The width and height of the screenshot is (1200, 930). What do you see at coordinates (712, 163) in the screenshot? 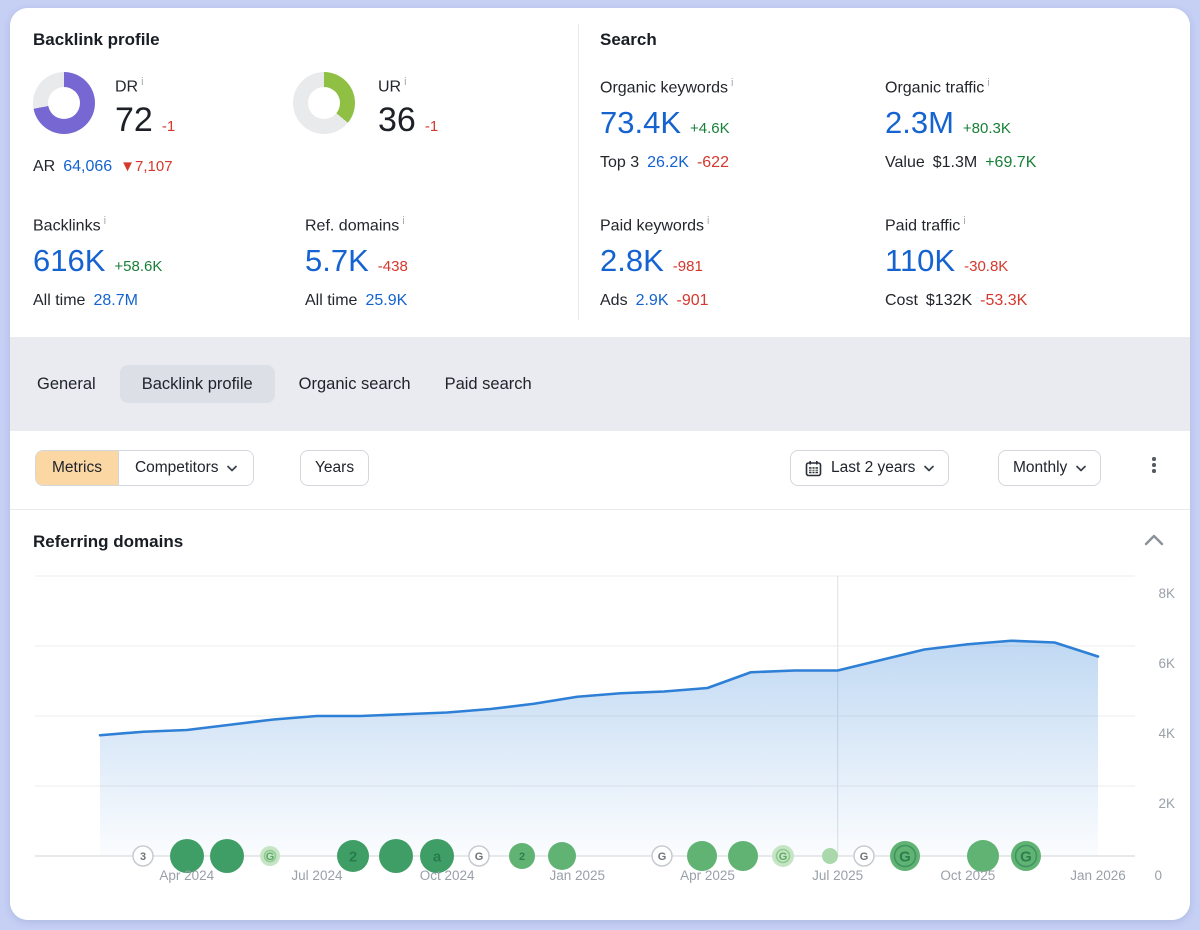
I see `top3-delta: -622` at bounding box center [712, 163].